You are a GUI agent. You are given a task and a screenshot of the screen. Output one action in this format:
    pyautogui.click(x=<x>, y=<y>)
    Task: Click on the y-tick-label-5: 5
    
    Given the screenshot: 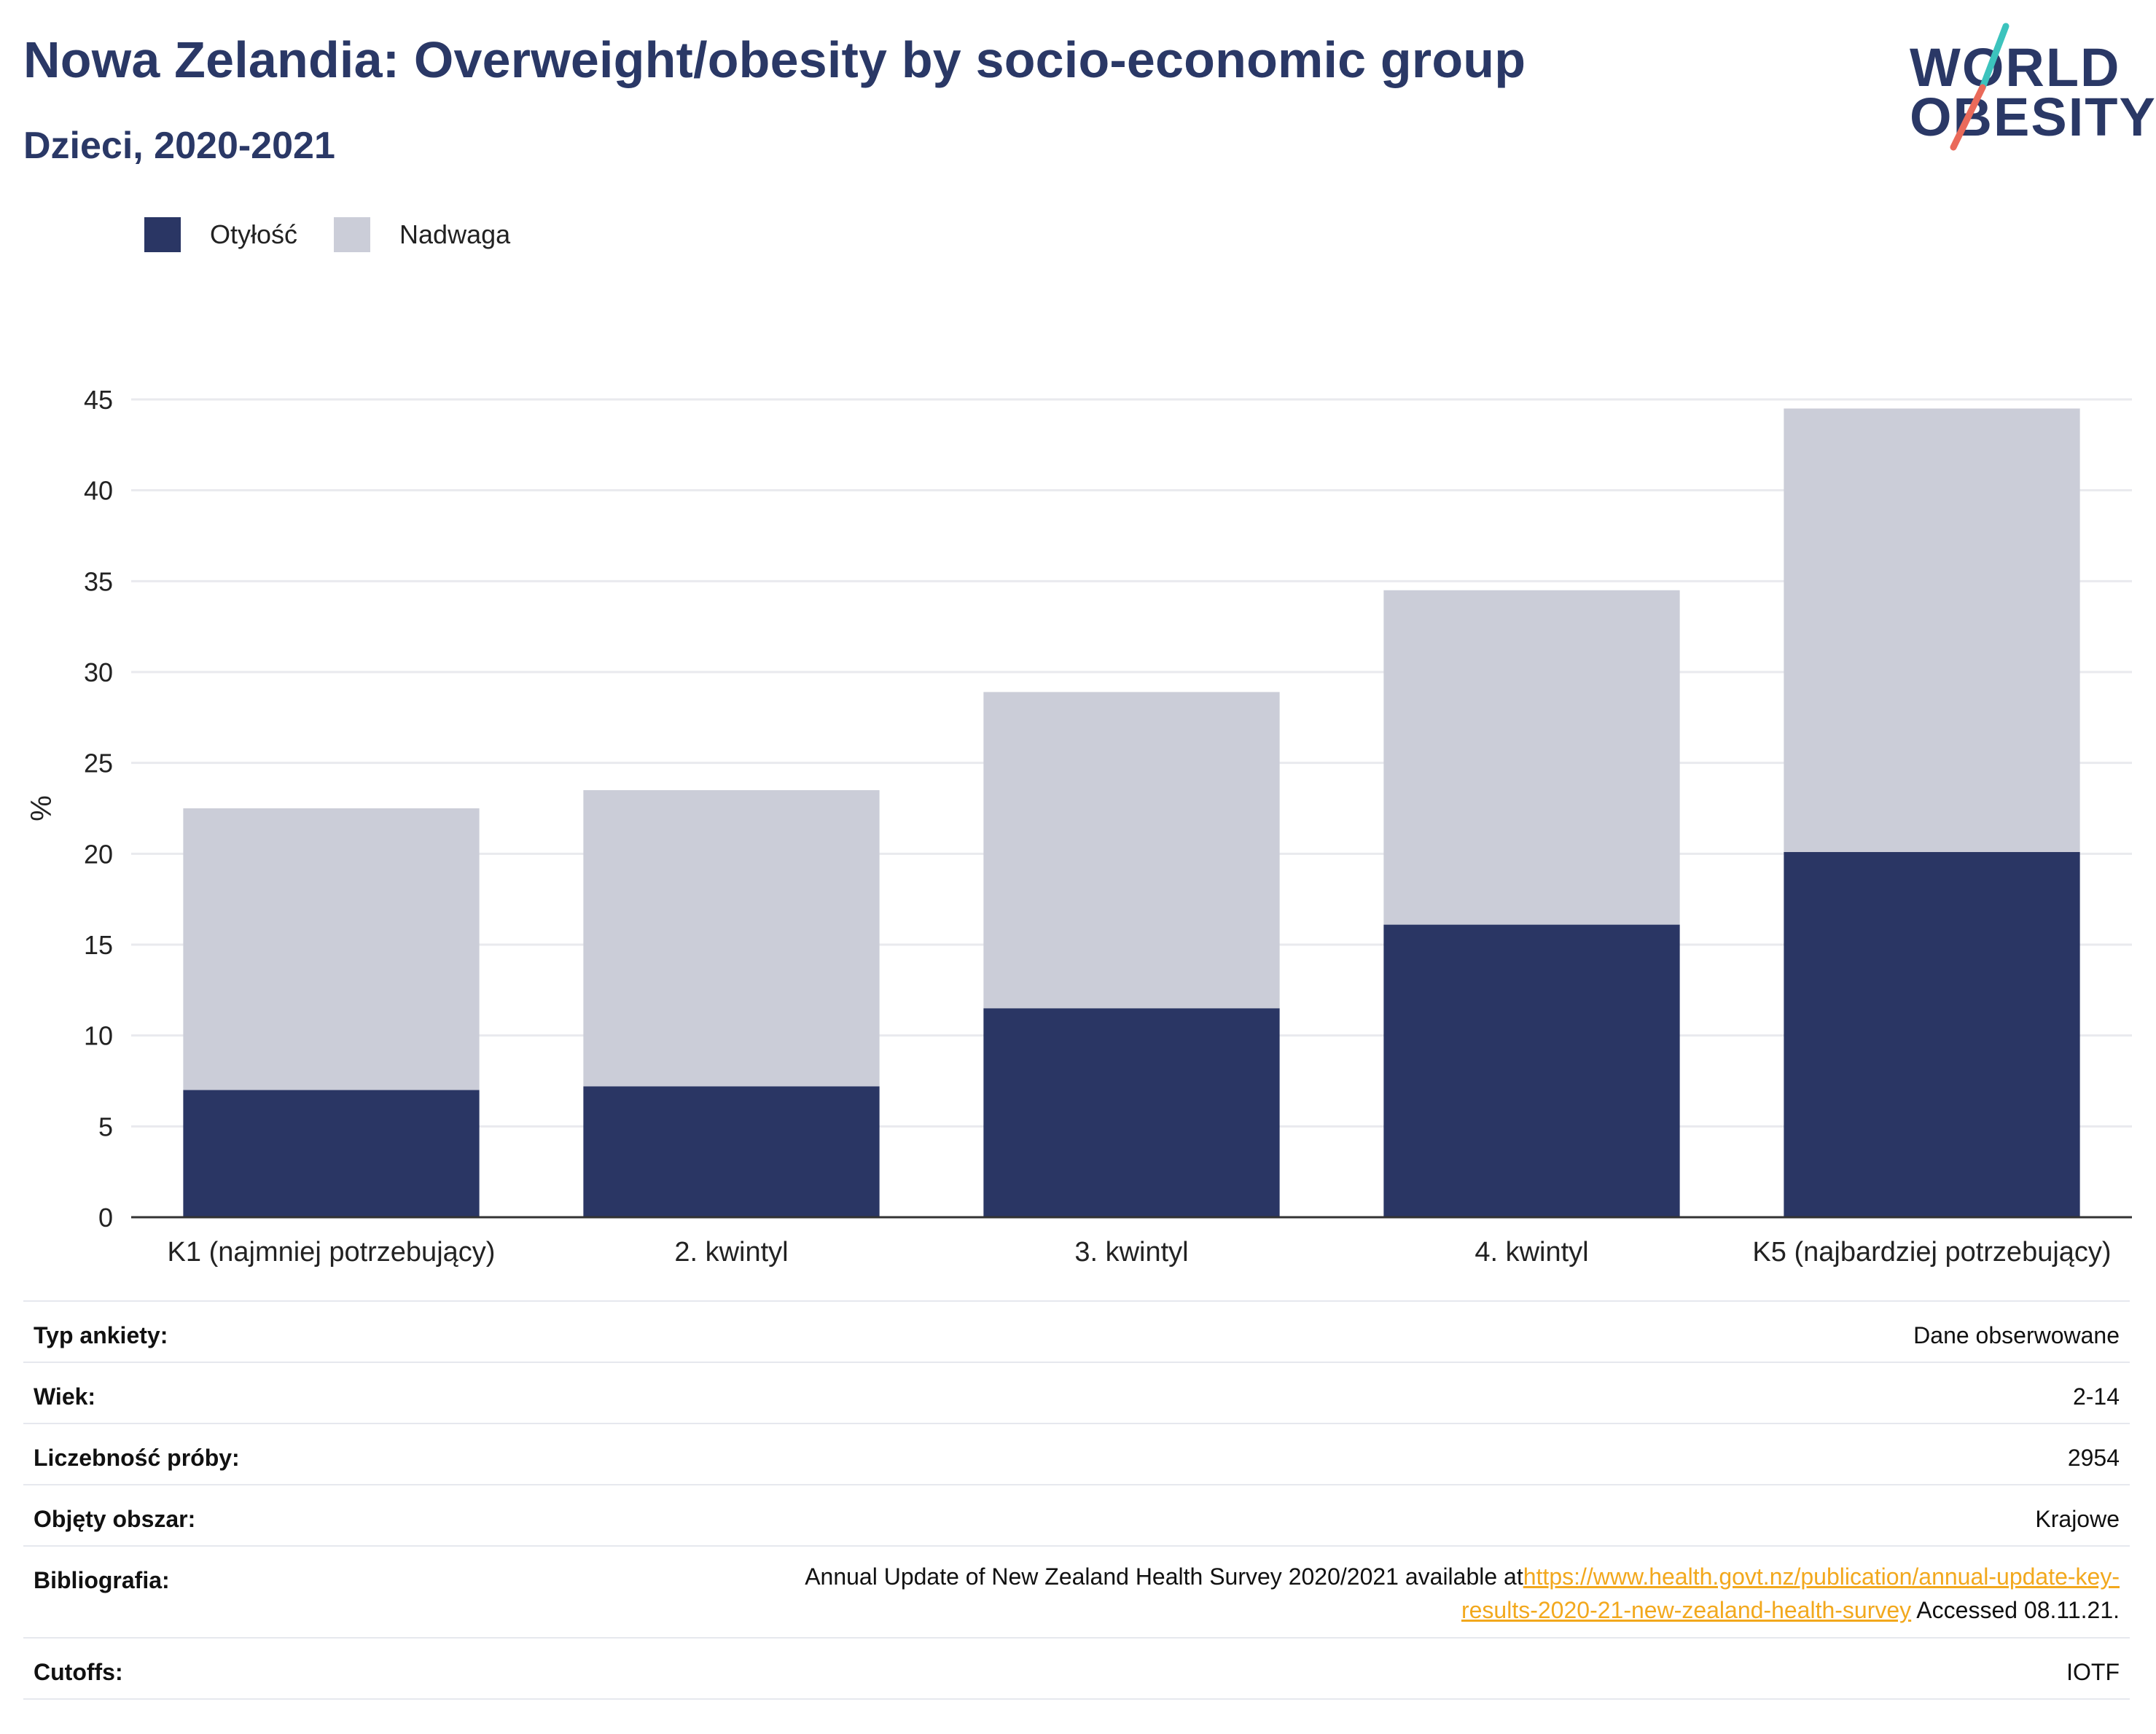 What is the action you would take?
    pyautogui.click(x=105, y=1126)
    